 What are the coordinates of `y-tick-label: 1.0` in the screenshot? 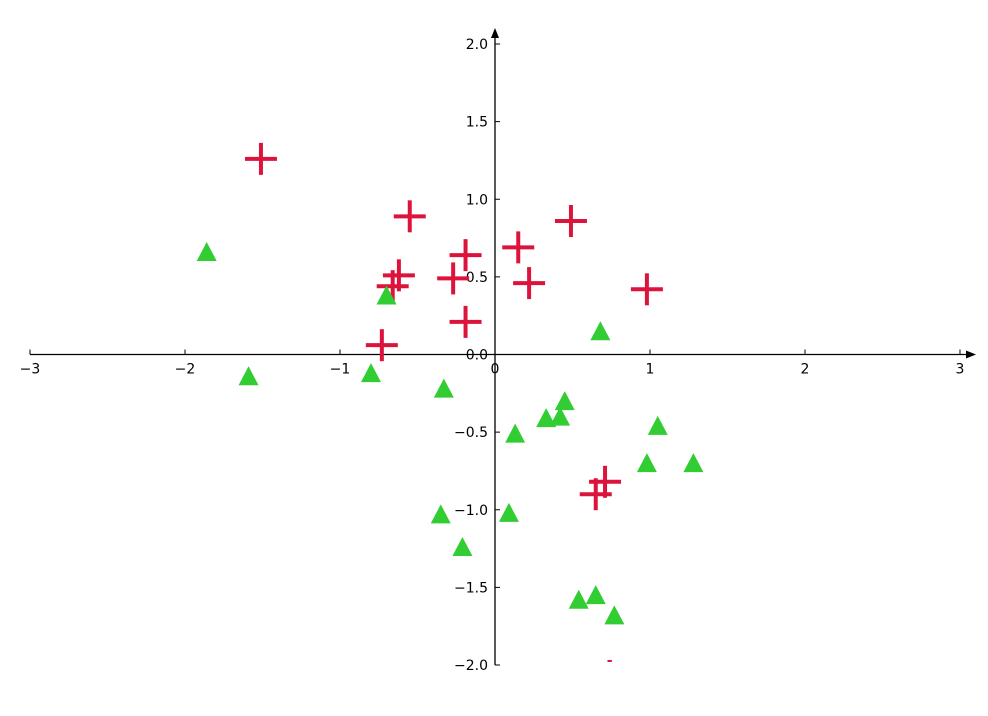 It's located at (477, 200).